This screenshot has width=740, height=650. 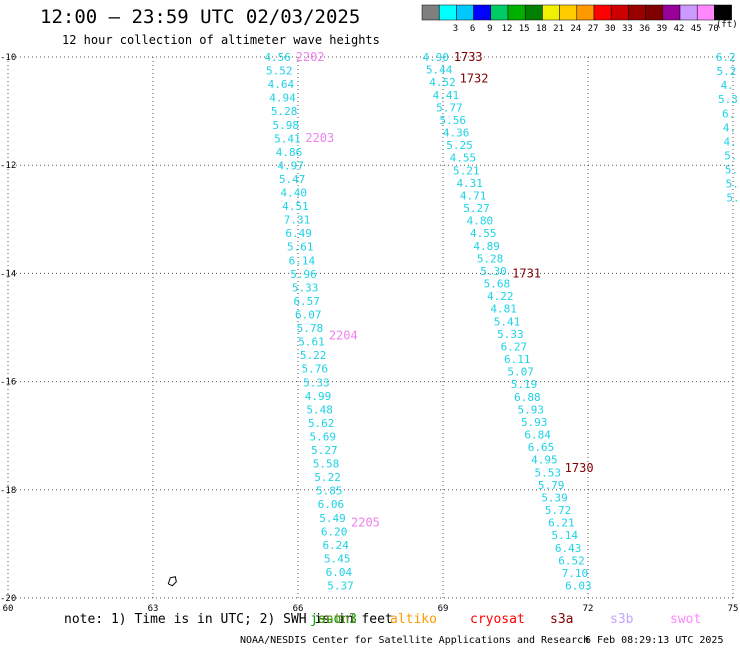 I want to click on legend-tick-label: 36, so click(x=644, y=29).